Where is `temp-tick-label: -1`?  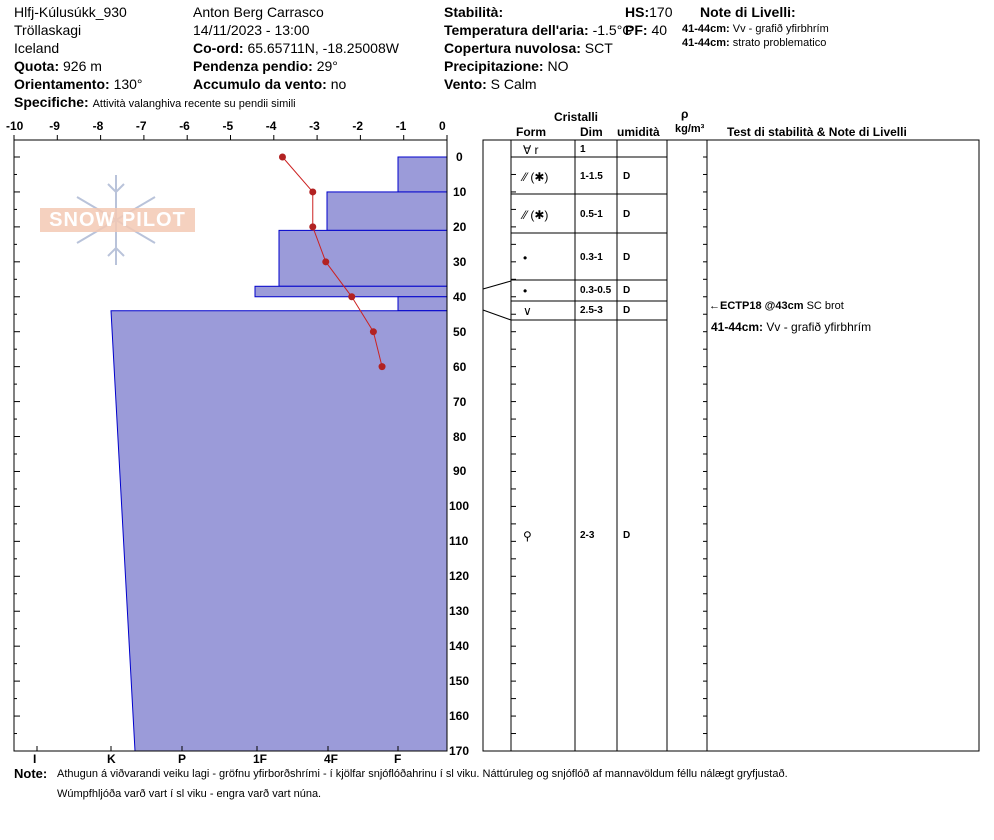
temp-tick-label: -1 is located at coordinates (401, 126).